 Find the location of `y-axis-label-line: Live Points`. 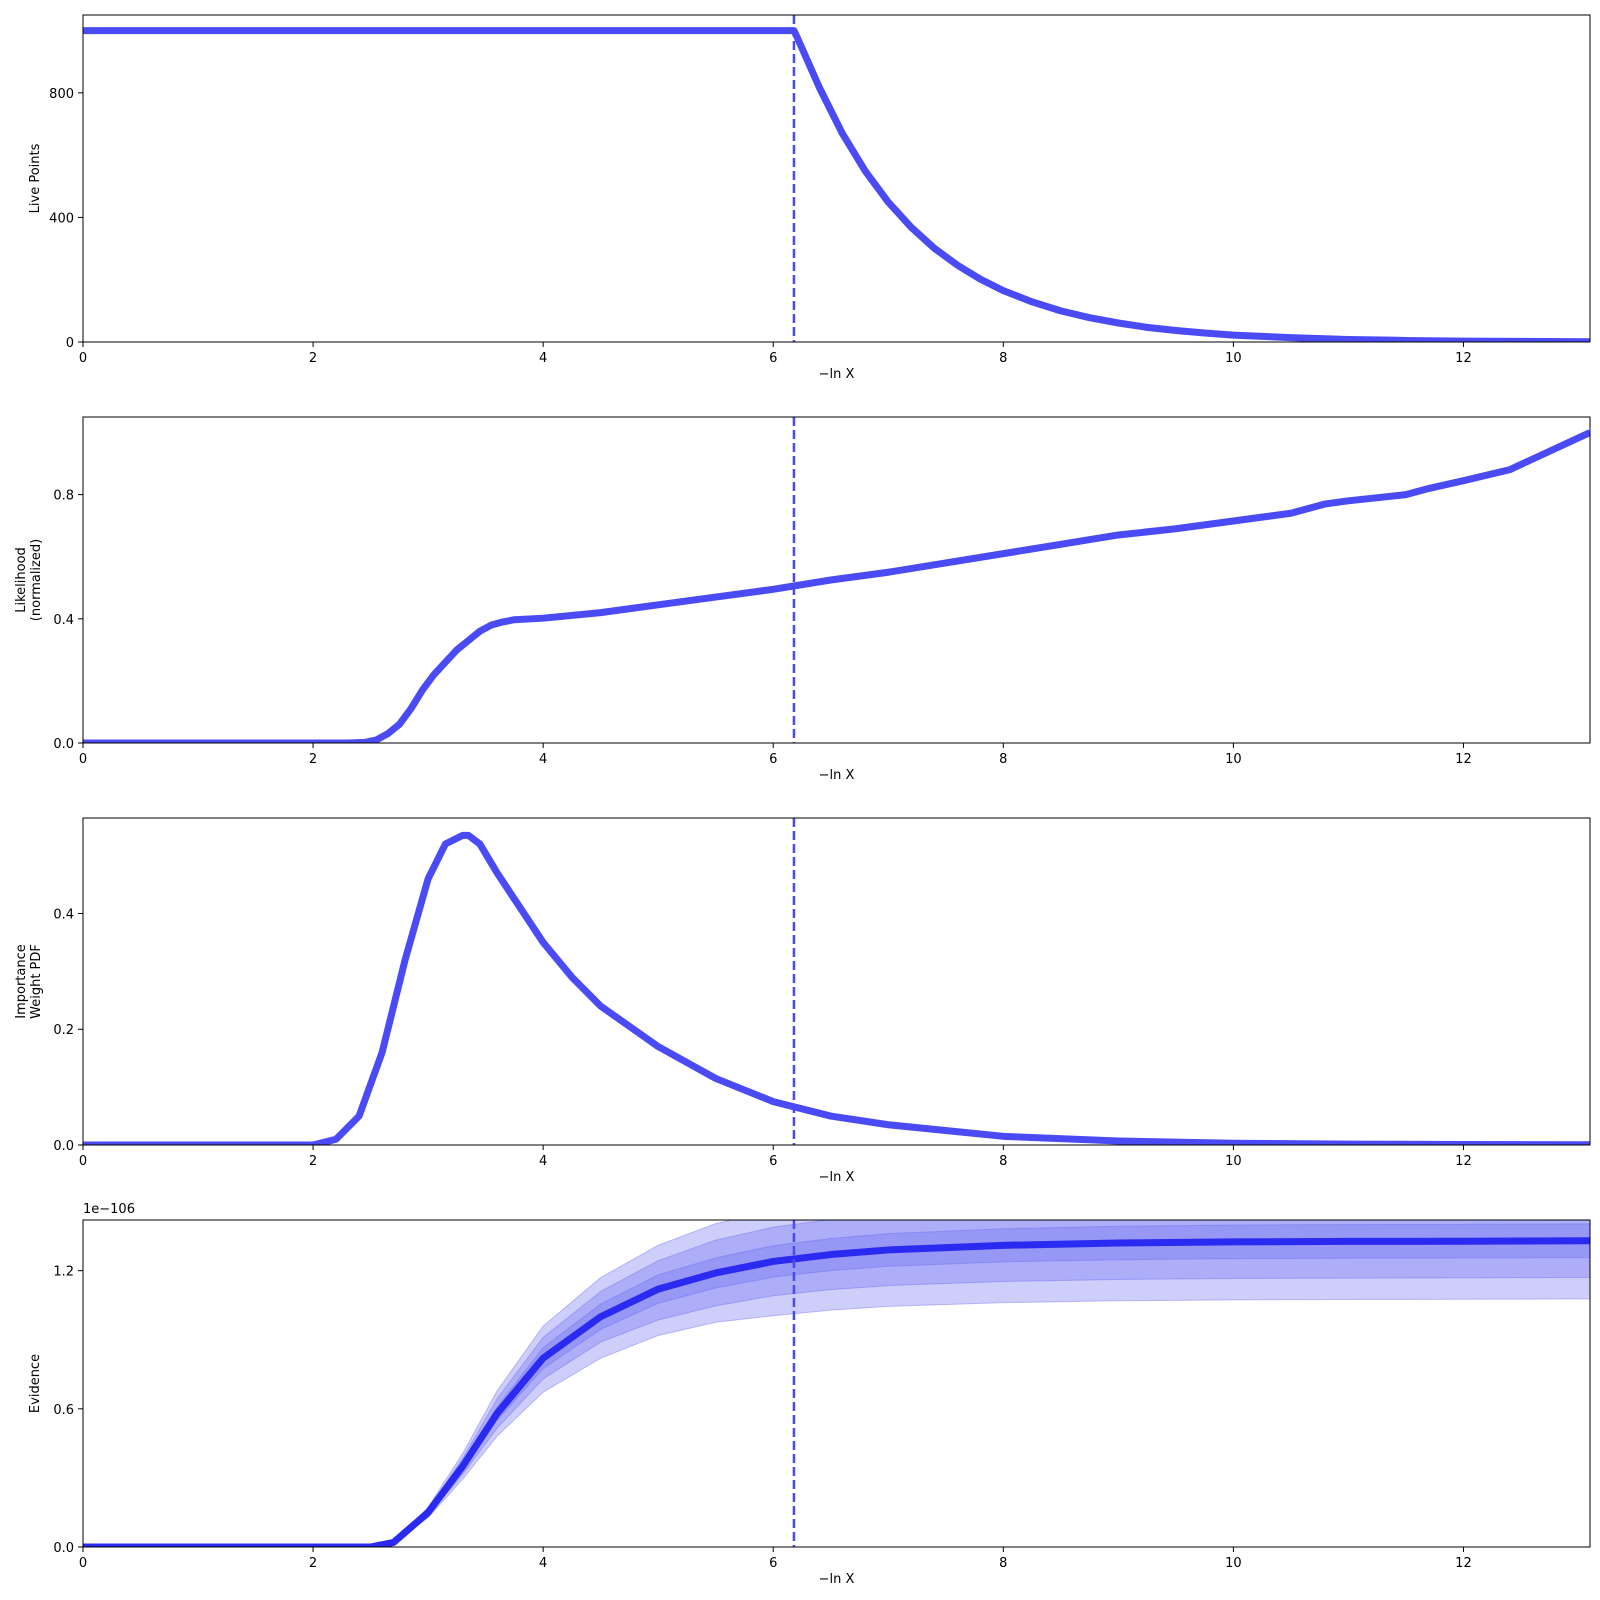

y-axis-label-line: Live Points is located at coordinates (35, 178).